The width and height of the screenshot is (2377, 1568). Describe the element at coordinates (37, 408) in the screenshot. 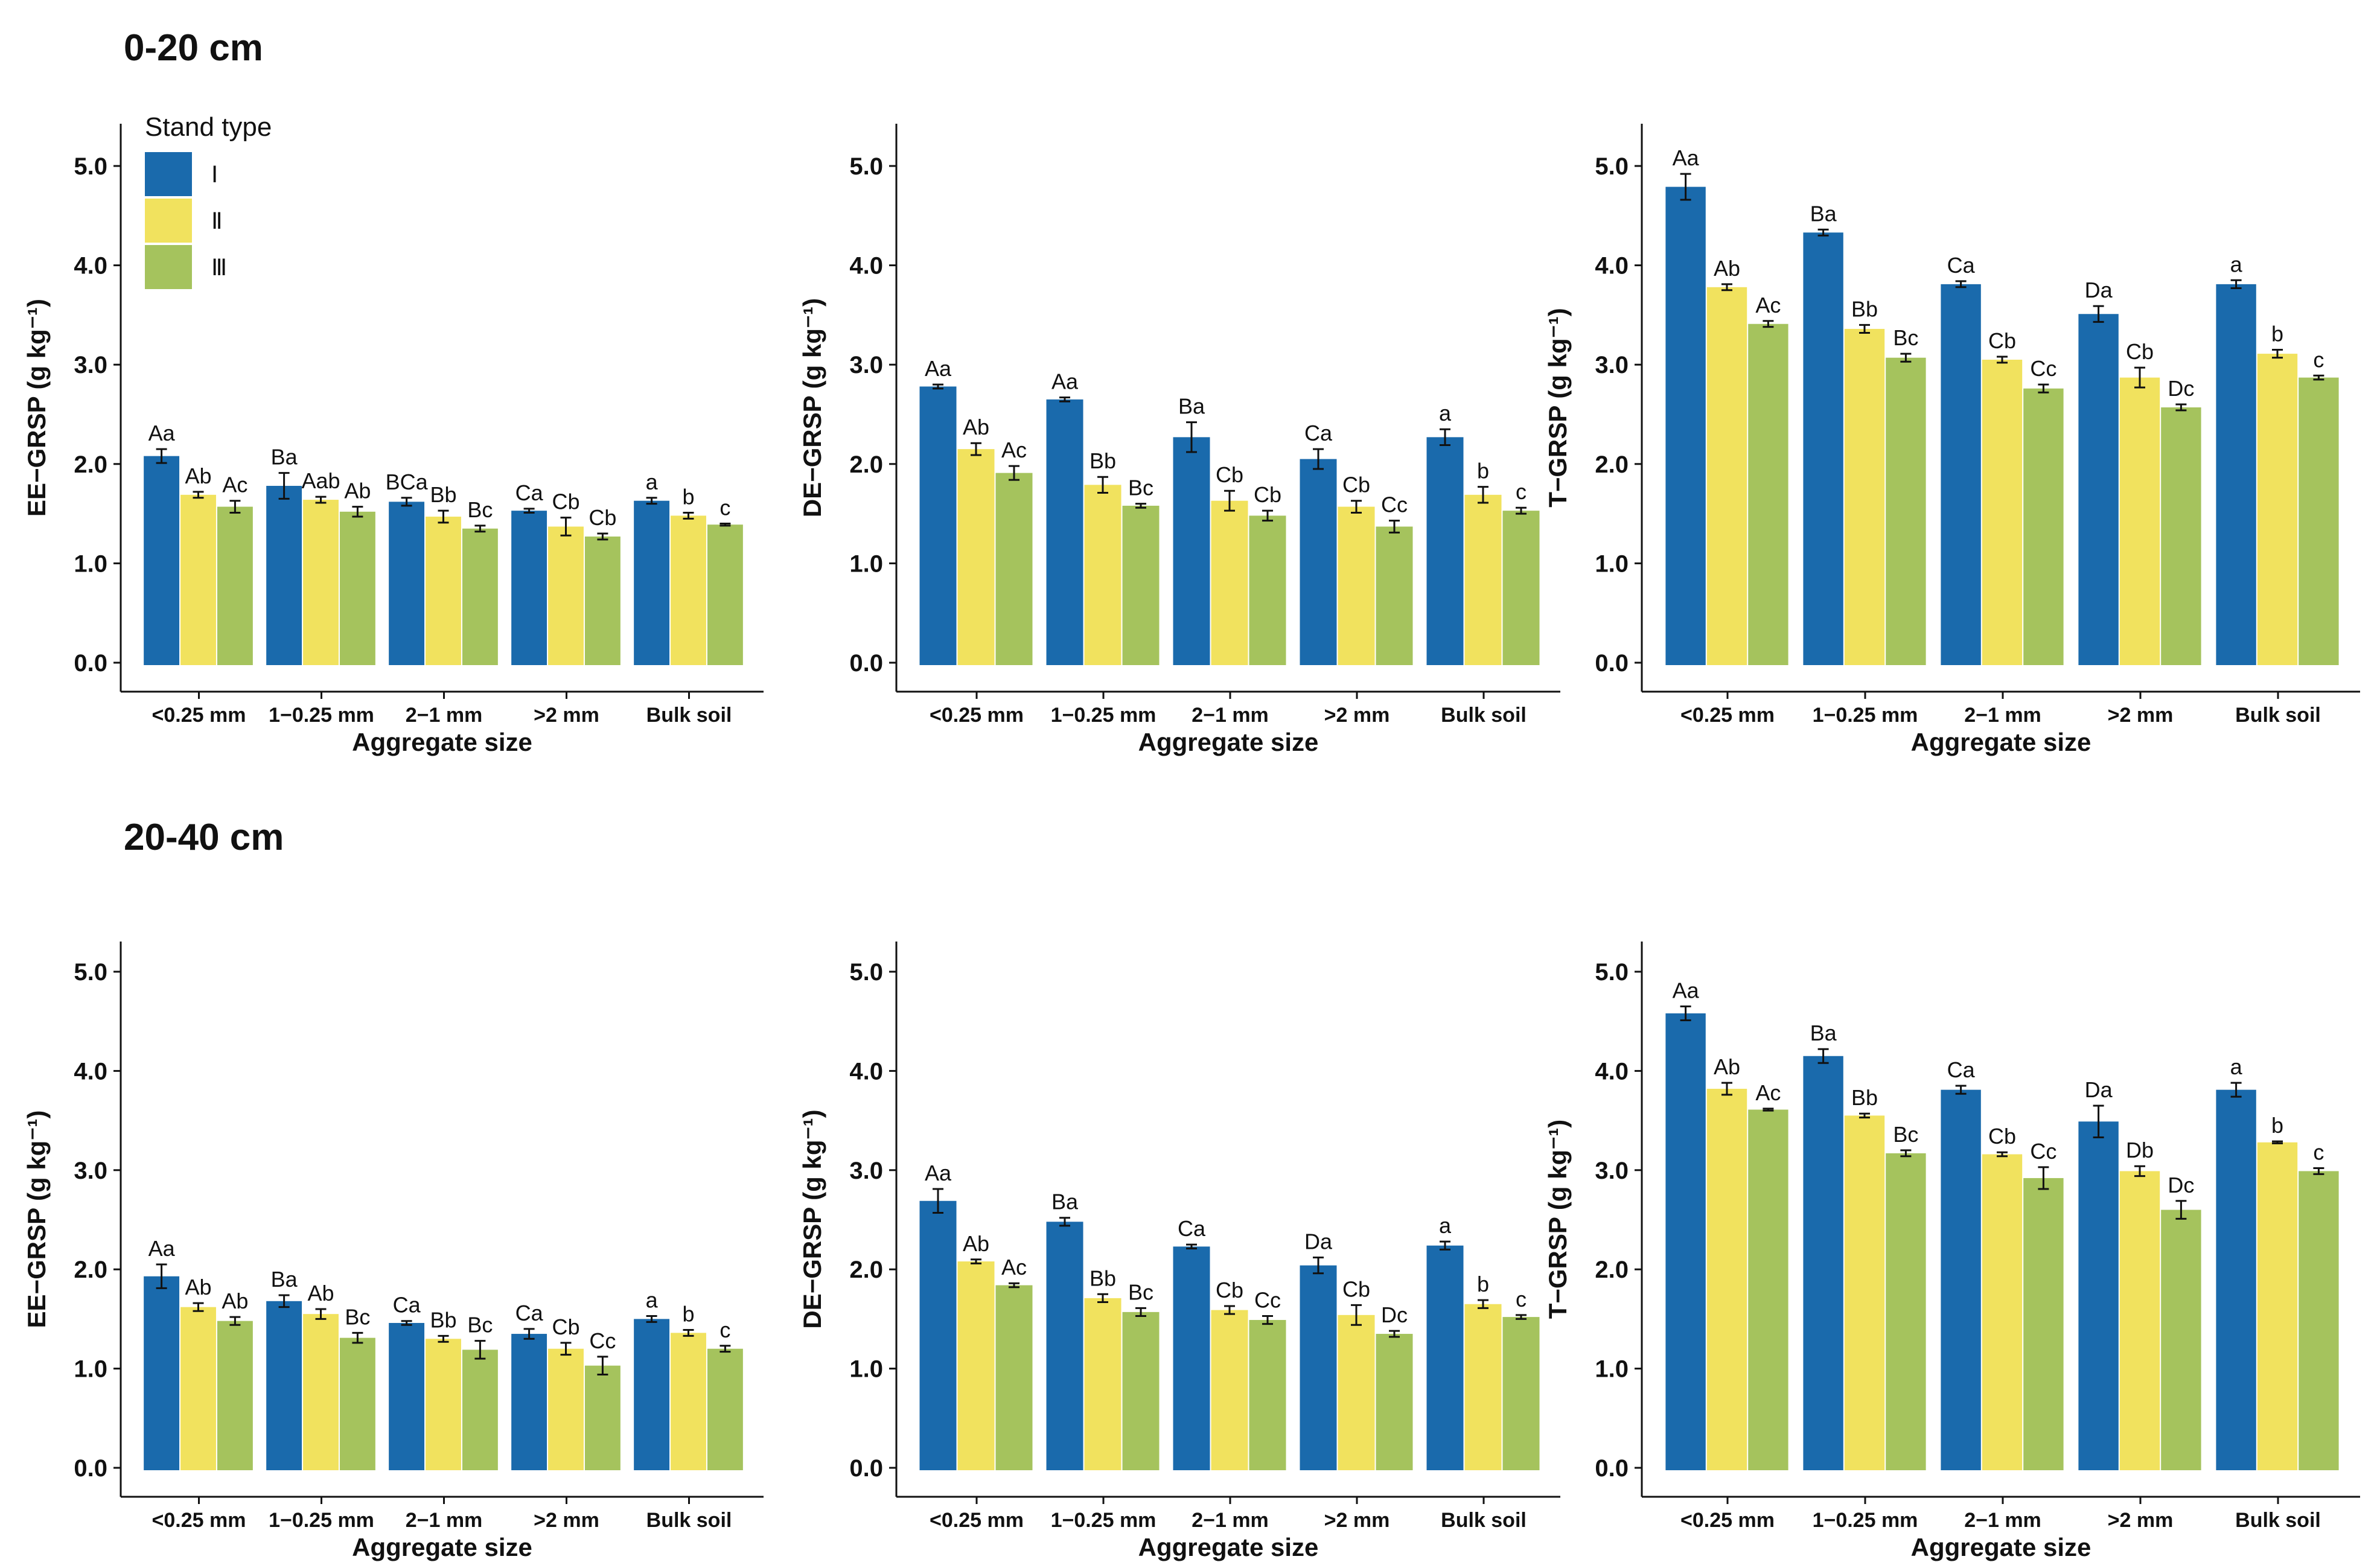

I see `y-axis-title: EE−GRSP (g kg⁻¹)` at that location.